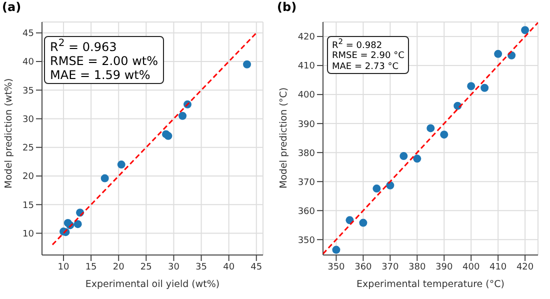 This screenshot has width=550, height=299. What do you see at coordinates (307, 67) in the screenshot?
I see `y-tick-label: 410` at bounding box center [307, 67].